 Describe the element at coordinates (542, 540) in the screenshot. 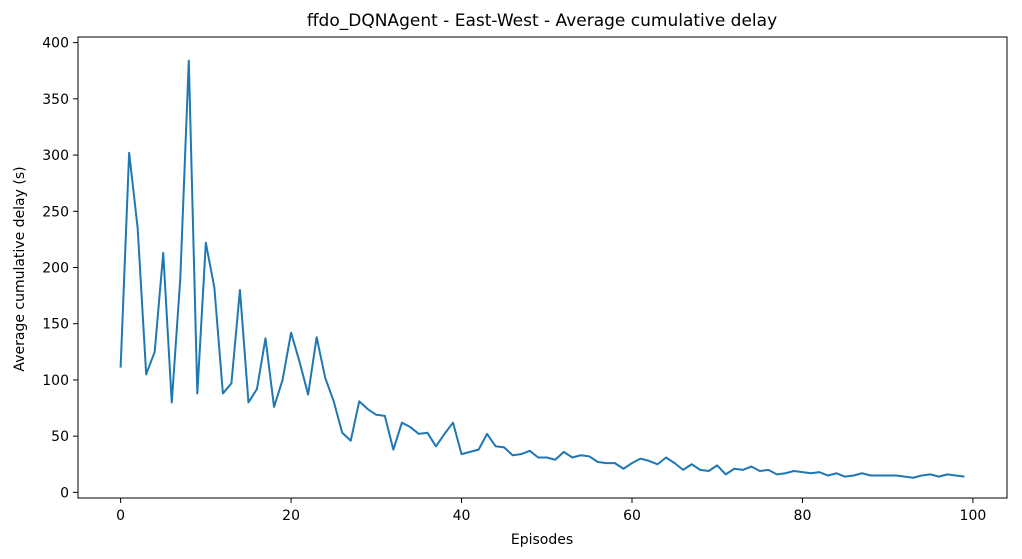

I see `x-axis-label: Episodes` at that location.